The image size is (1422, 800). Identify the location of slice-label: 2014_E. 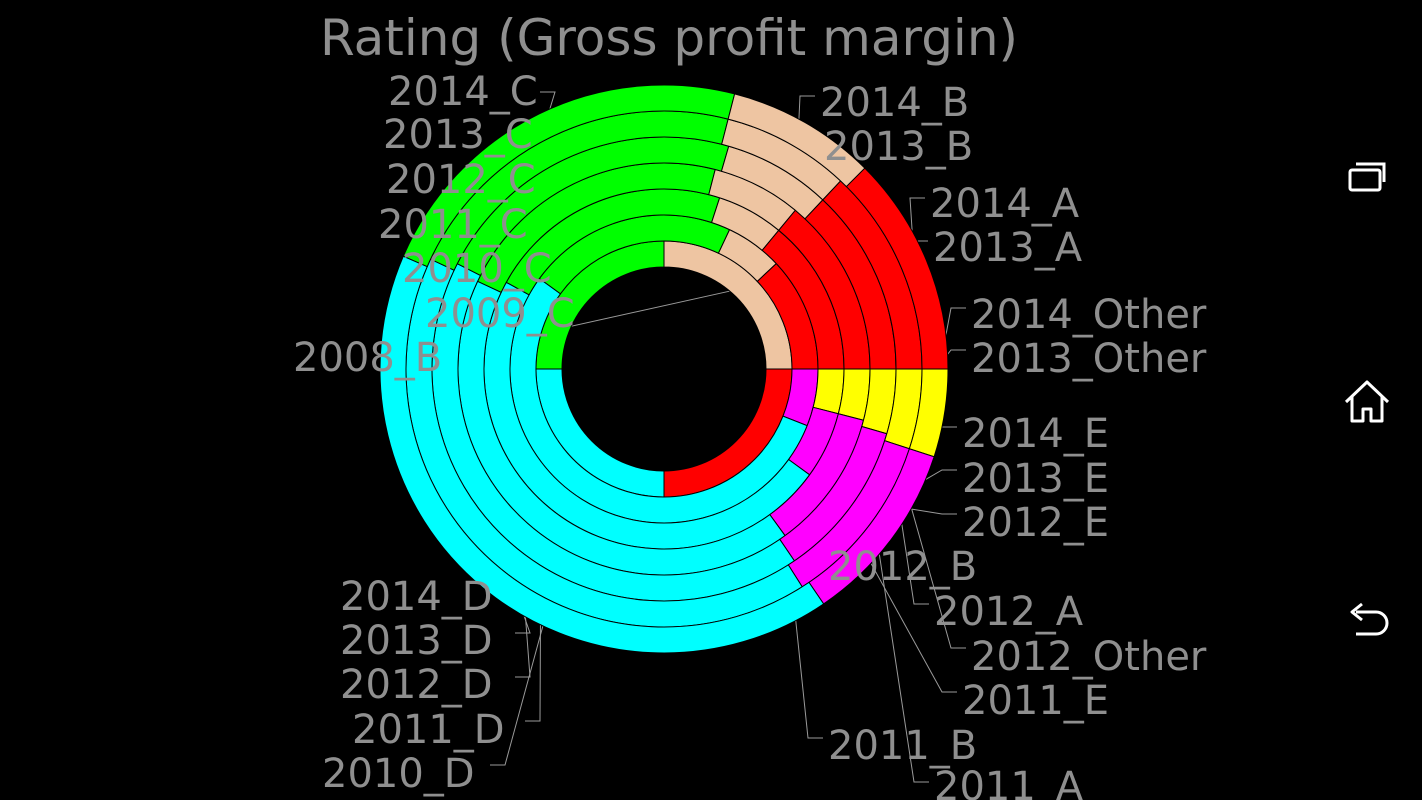
(1035, 434).